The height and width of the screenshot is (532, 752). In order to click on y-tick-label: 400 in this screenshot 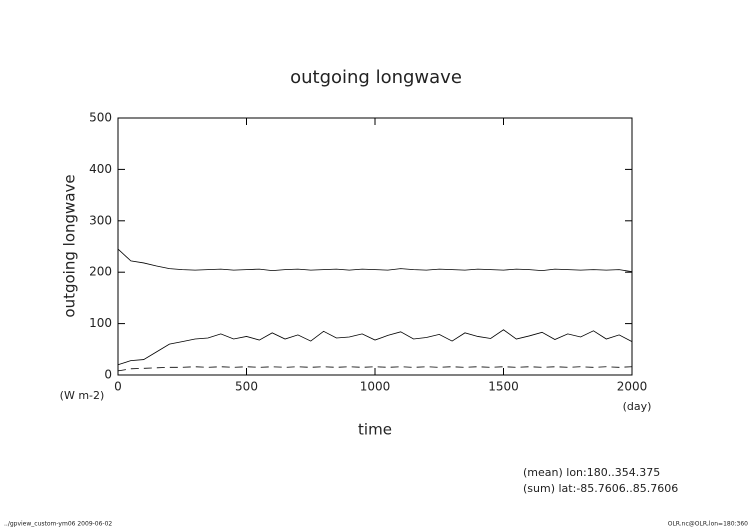, I will do `click(100, 169)`.